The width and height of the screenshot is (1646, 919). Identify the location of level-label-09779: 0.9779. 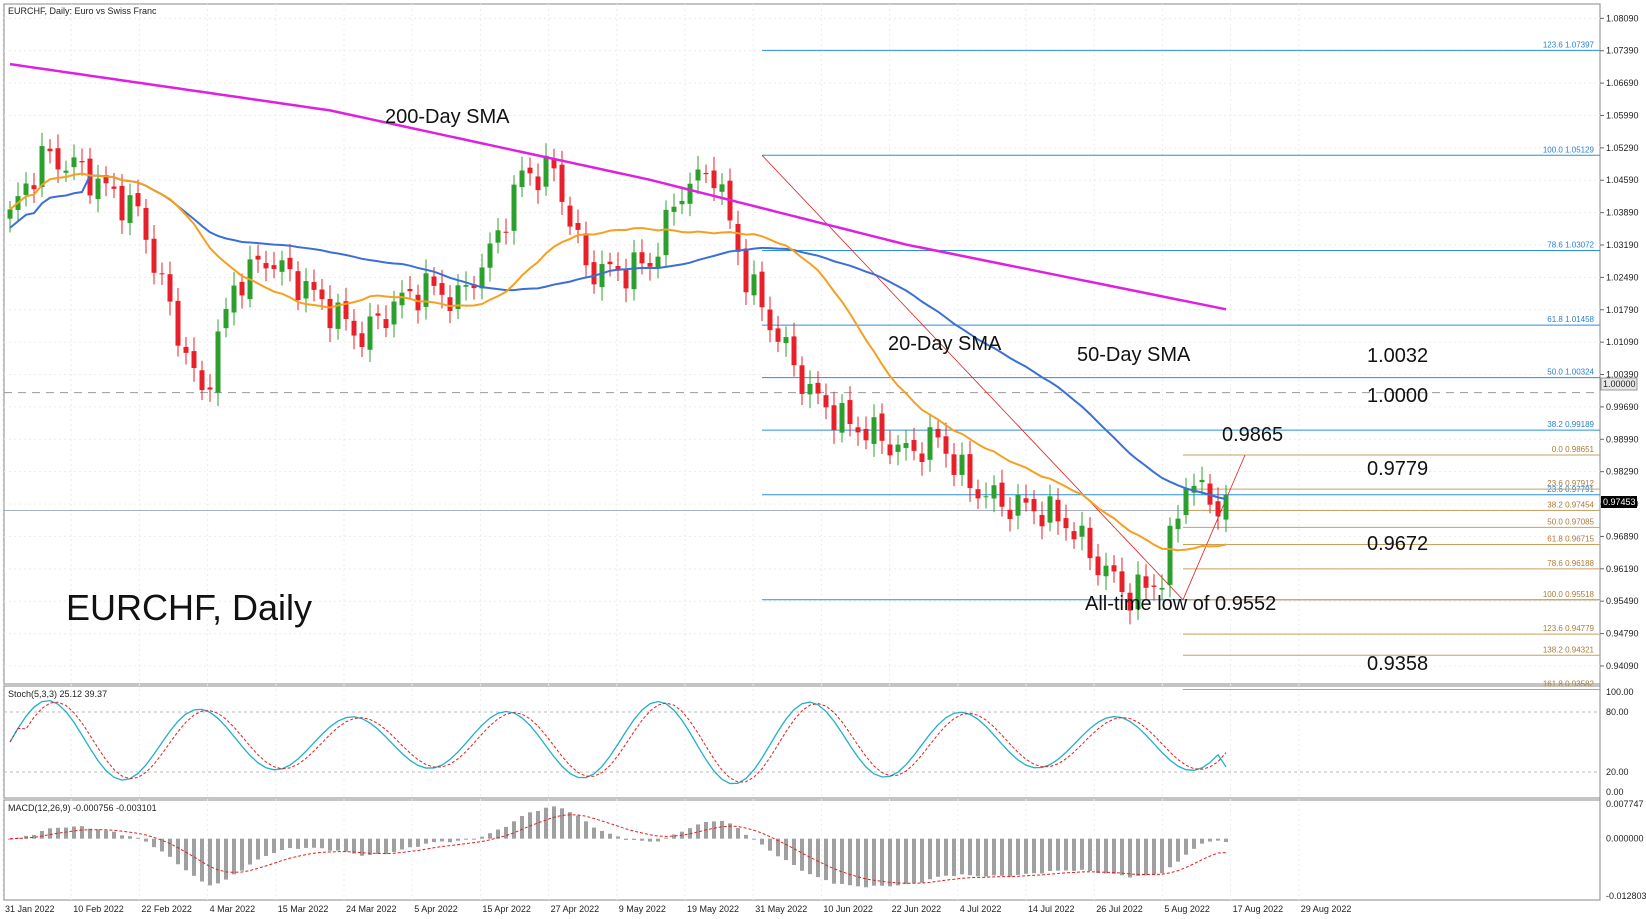
(1397, 469).